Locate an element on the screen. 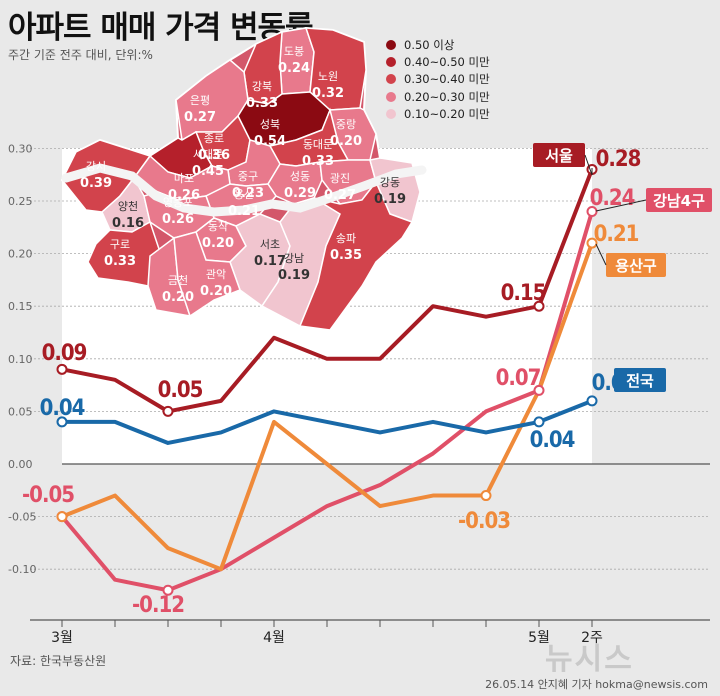  data-label: -0.03 is located at coordinates (484, 521).